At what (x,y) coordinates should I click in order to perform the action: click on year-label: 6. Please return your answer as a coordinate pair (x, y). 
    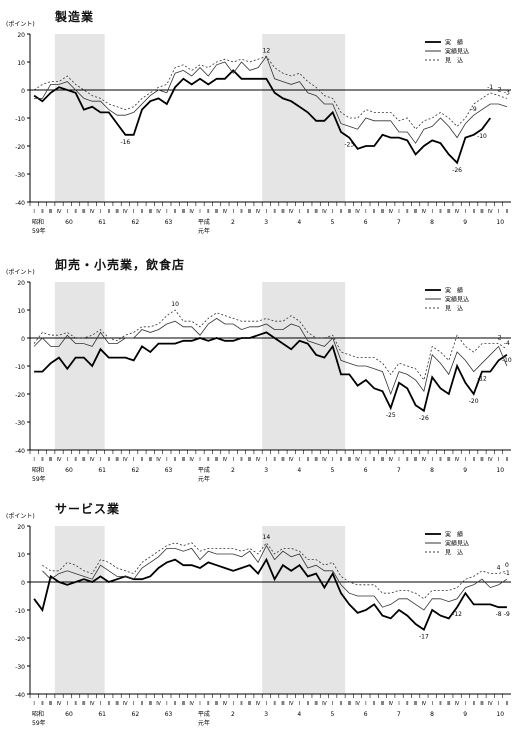
    Looking at the image, I should click on (366, 470).